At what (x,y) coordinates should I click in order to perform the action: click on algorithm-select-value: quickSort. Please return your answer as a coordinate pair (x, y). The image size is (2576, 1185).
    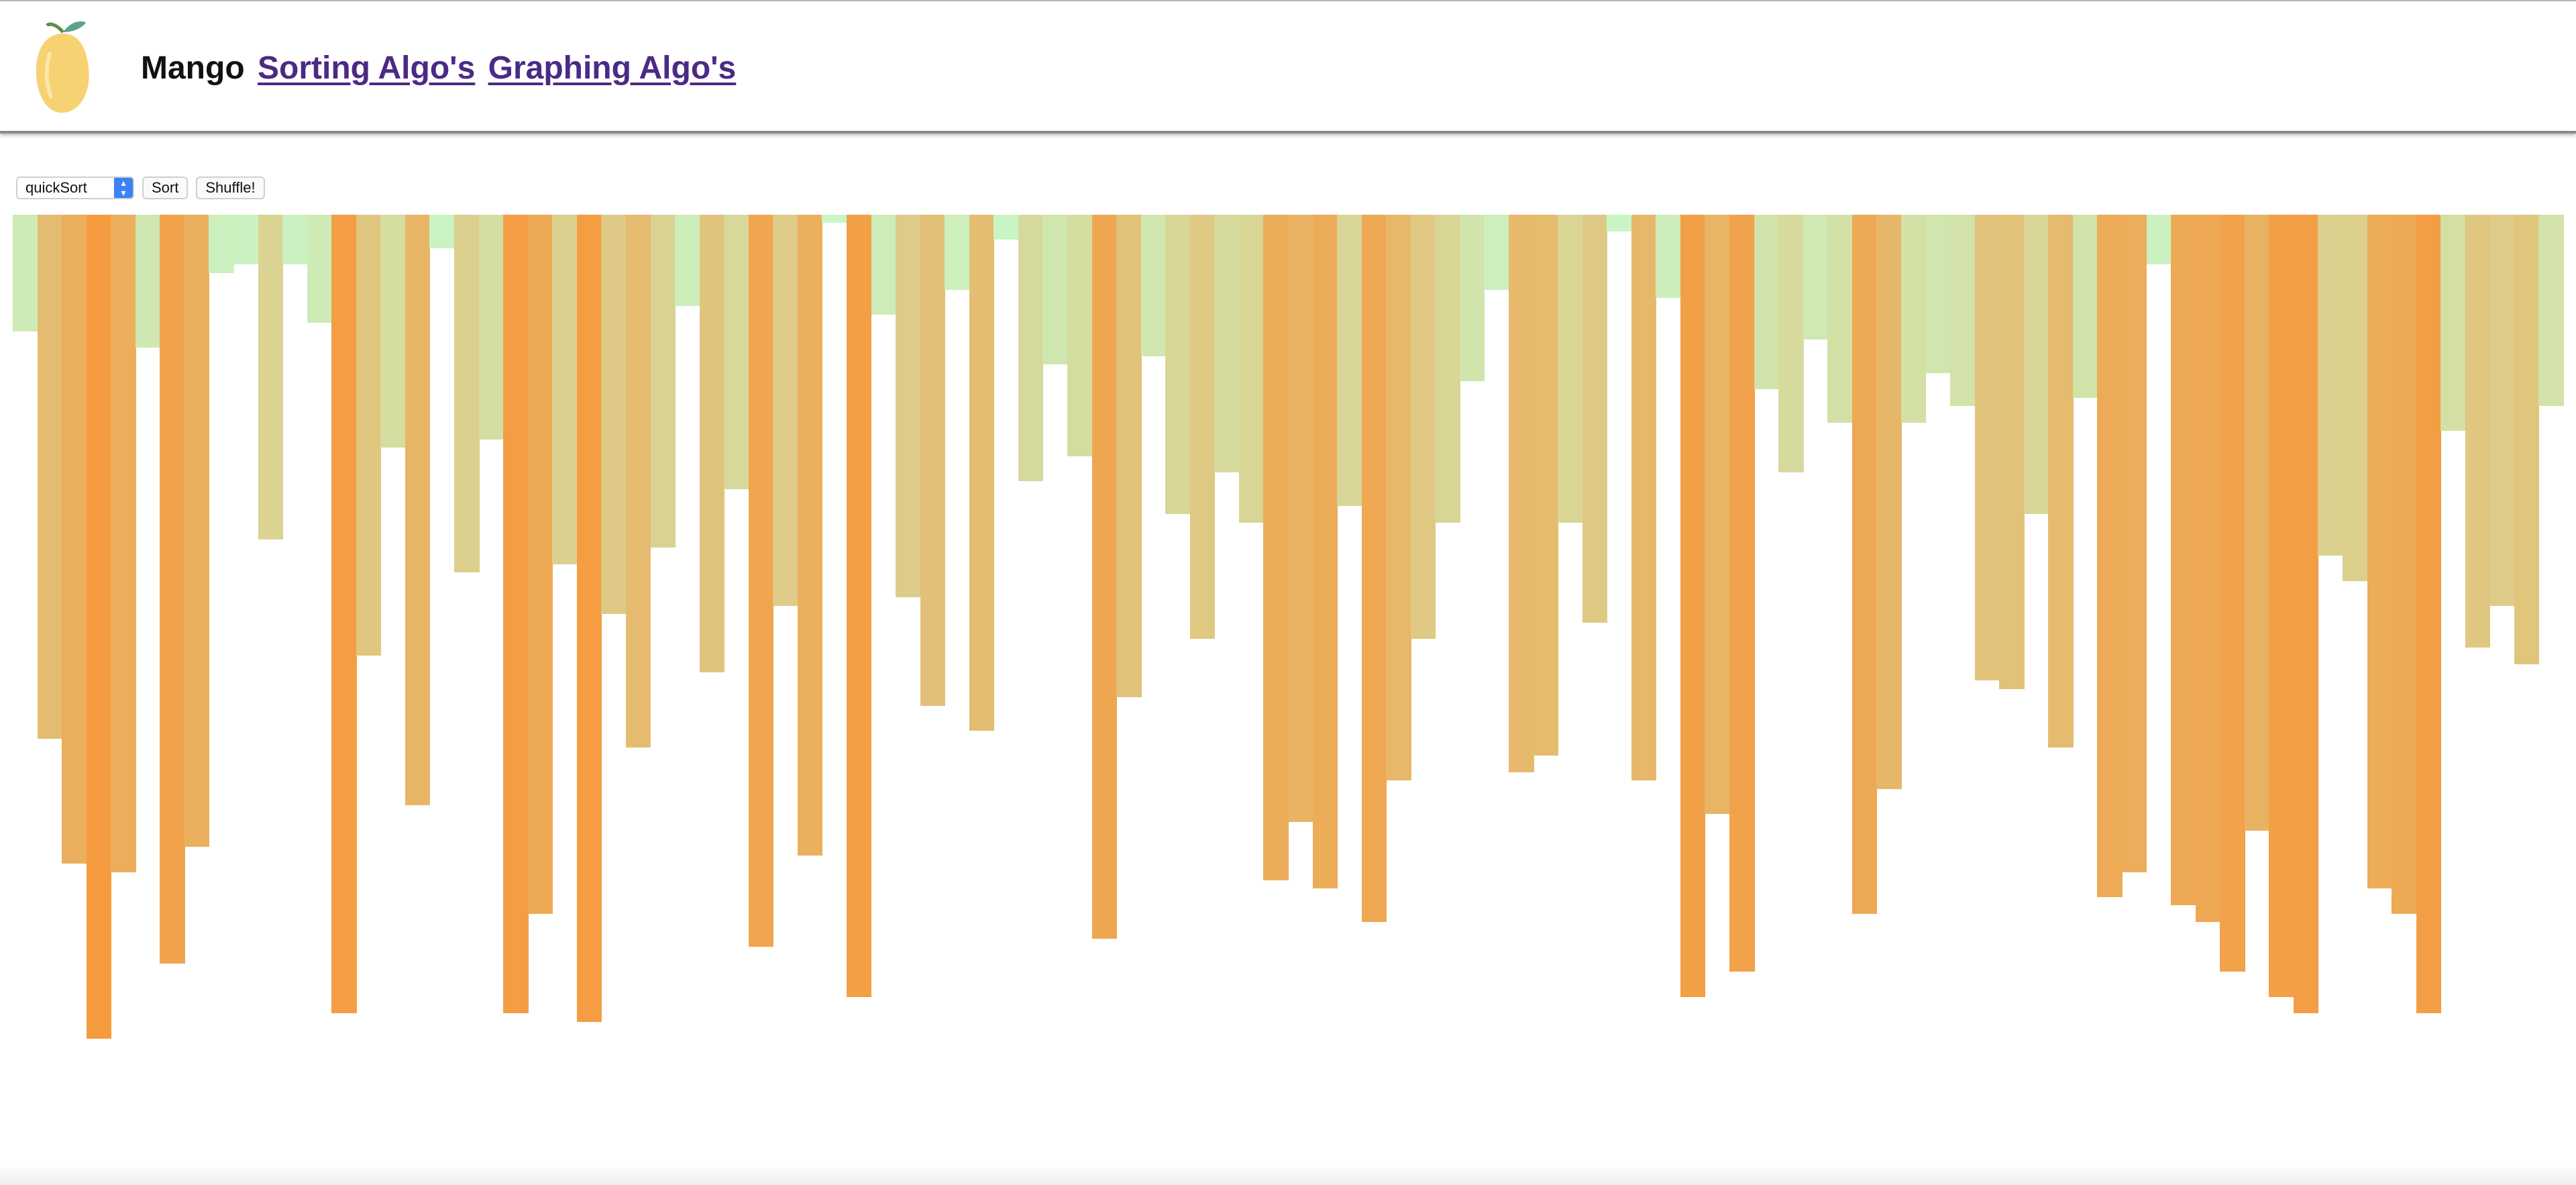
    Looking at the image, I should click on (56, 187).